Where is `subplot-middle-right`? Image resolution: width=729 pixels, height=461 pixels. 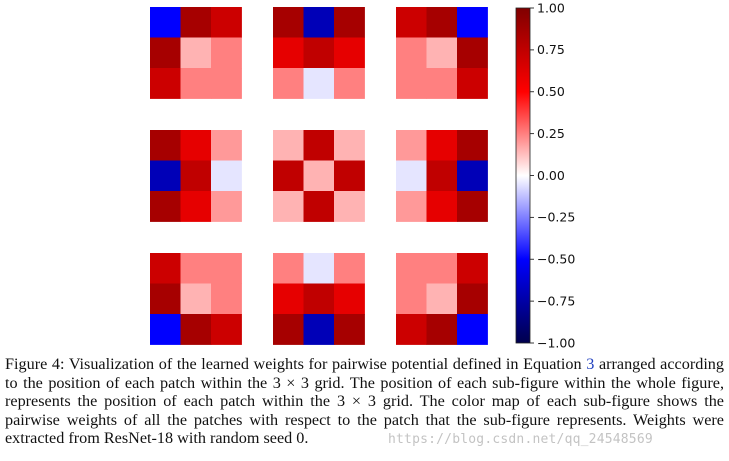 subplot-middle-right is located at coordinates (442, 176).